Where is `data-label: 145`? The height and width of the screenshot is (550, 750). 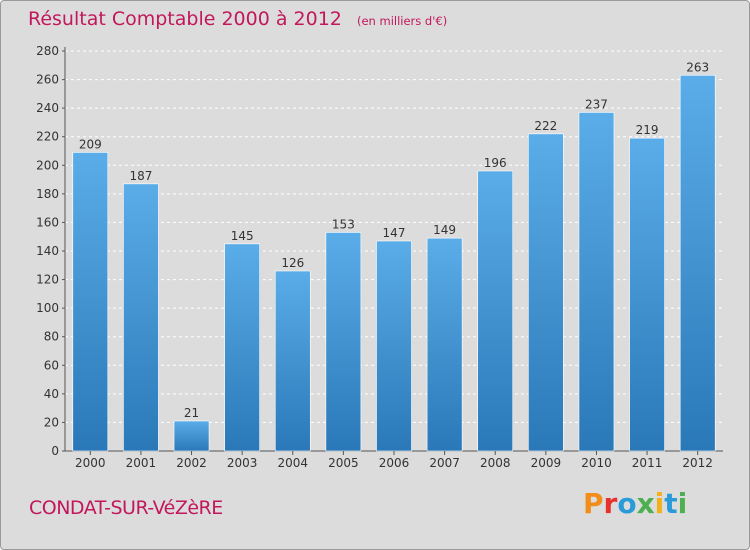
data-label: 145 is located at coordinates (242, 236).